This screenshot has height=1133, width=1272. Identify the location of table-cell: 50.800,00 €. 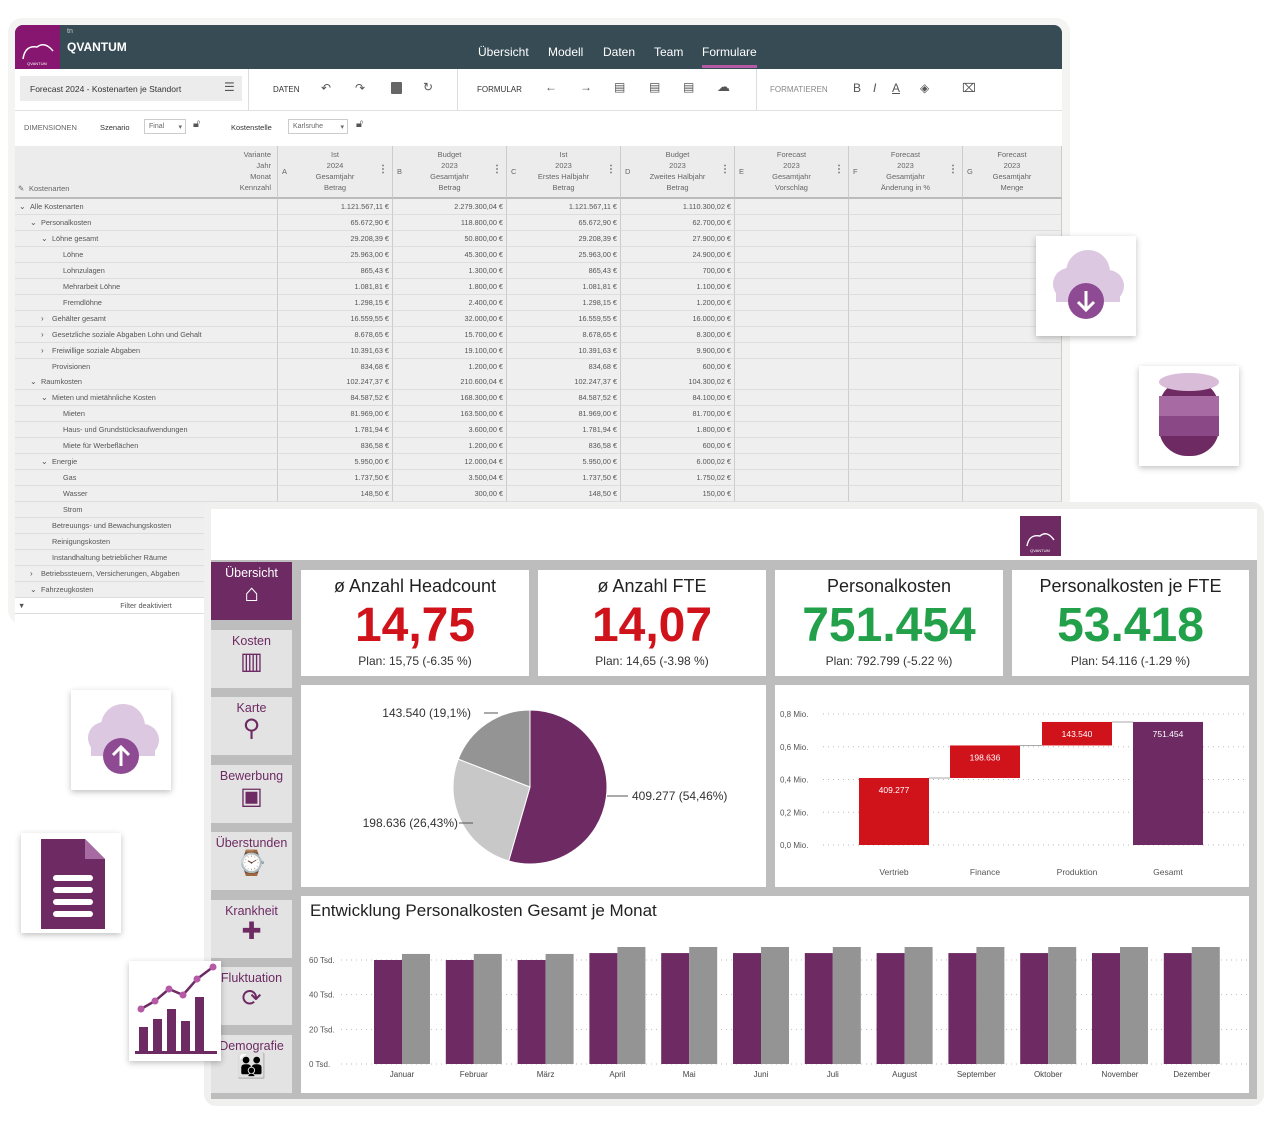
(450, 238).